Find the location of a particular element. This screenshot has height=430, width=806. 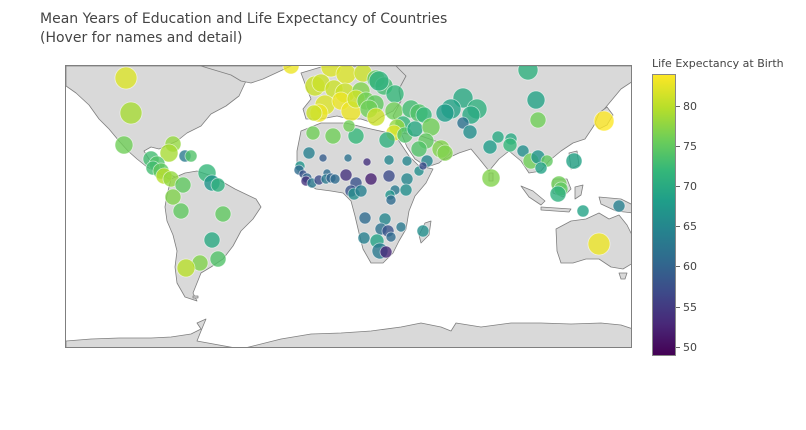

antarctica-east-landmass is located at coordinates (439, 334).